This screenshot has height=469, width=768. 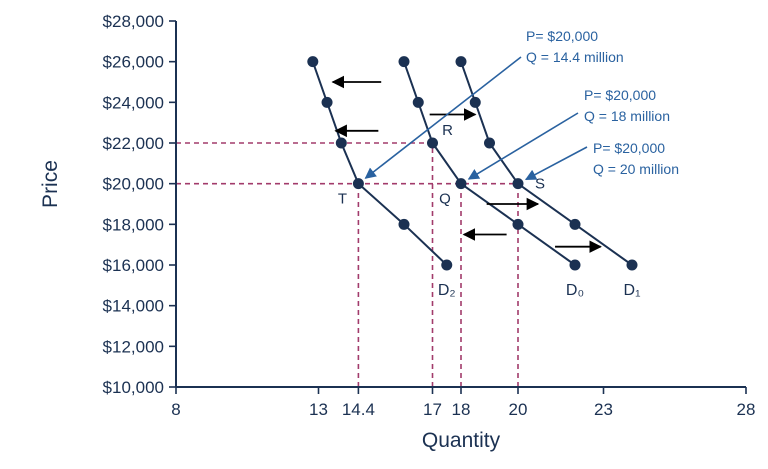 I want to click on annotation-Q-price: P= $20,000, so click(x=620, y=95).